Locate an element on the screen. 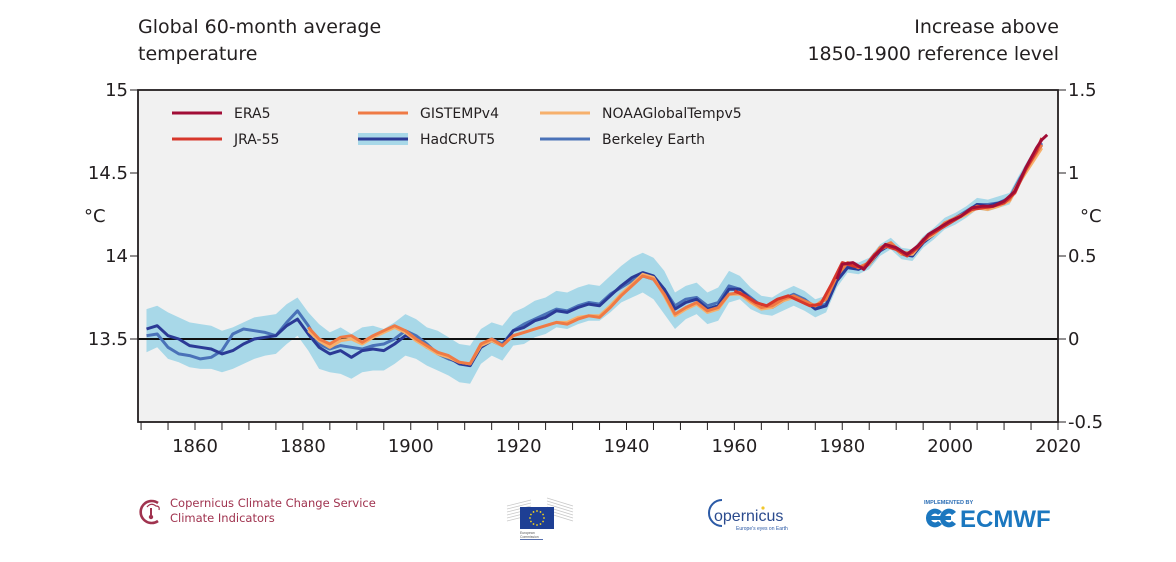  copernicus-tagline: Europe's eyes on Earth is located at coordinates (762, 529).